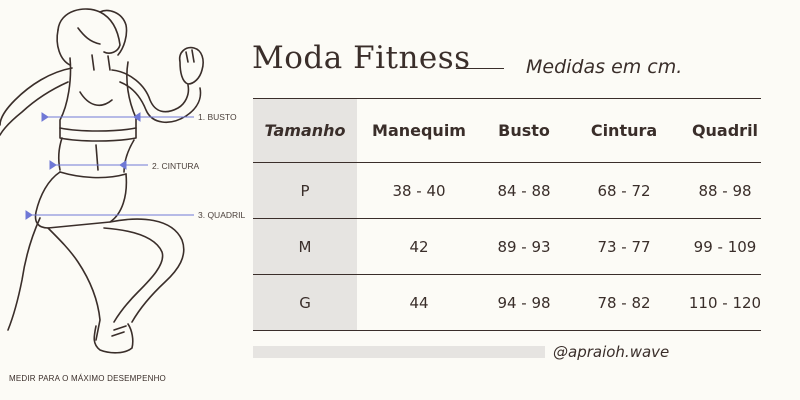 Image resolution: width=800 pixels, height=400 pixels. Describe the element at coordinates (74, 284) in the screenshot. I see `back-leg` at that location.